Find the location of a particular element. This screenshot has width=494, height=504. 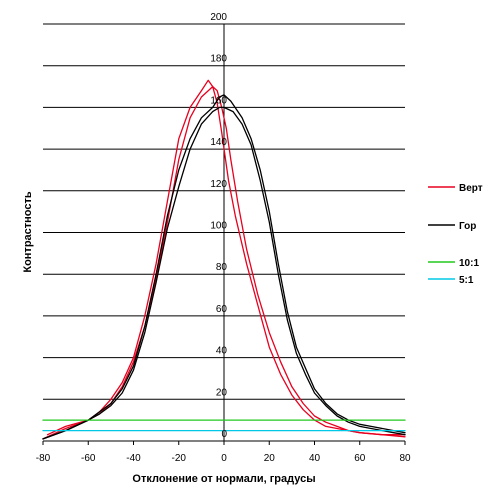

y-tick-label: 20 is located at coordinates (222, 392).